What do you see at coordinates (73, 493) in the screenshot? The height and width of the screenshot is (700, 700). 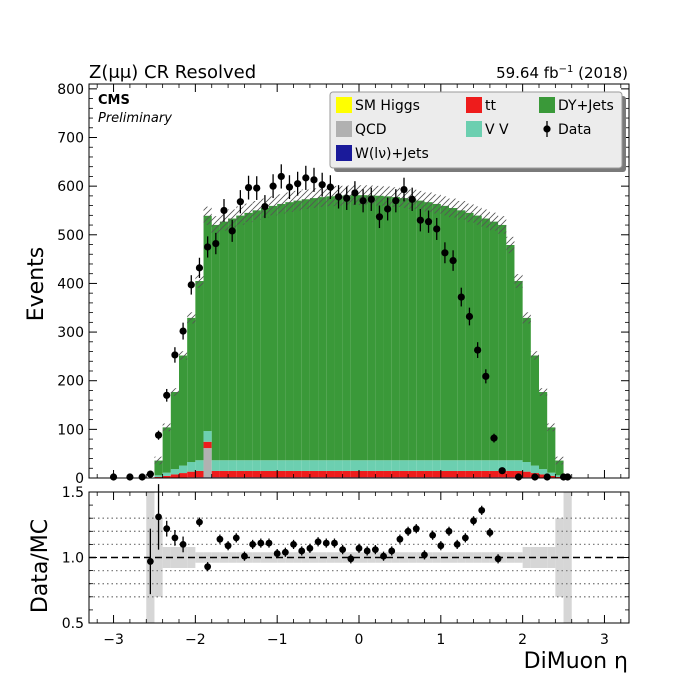 I see `ratio-y-tick-label: 1.5` at bounding box center [73, 493].